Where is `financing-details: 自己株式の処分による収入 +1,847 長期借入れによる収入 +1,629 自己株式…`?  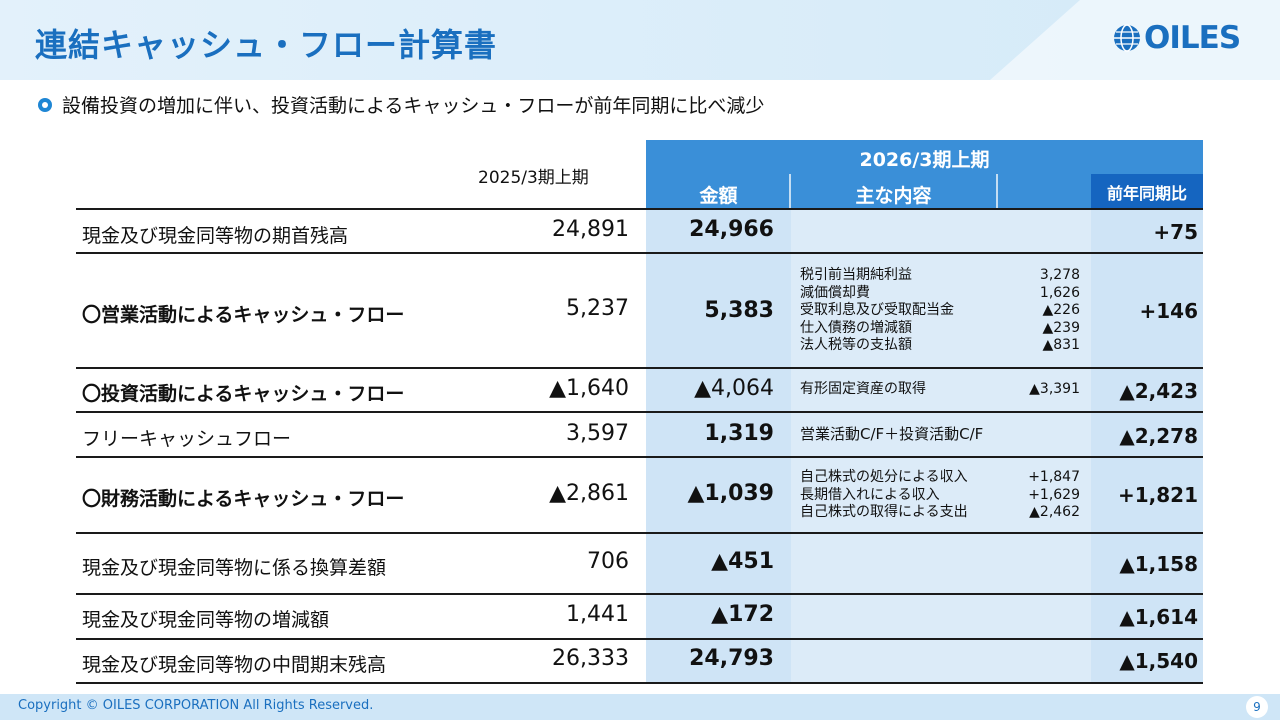 financing-details: 自己株式の処分による収入 +1,847 長期借入れによる収入 +1,629 自己株式… is located at coordinates (940, 495).